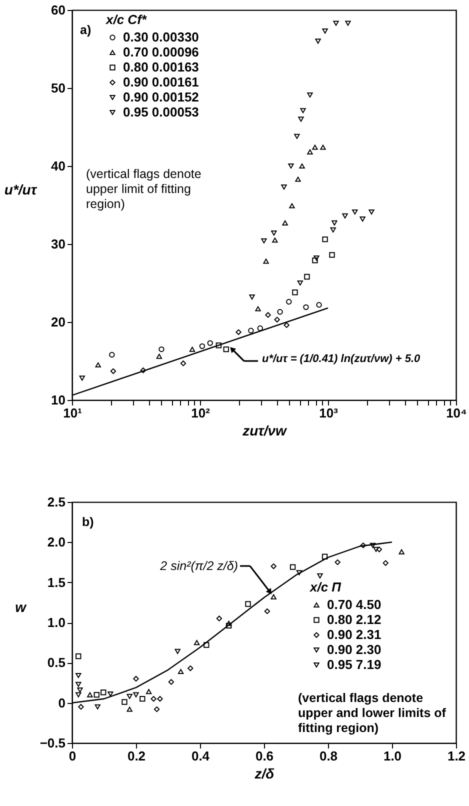 This screenshot has width=469, height=806. What do you see at coordinates (161, 82) in the screenshot?
I see `legend-label: 0.90 0.00161` at bounding box center [161, 82].